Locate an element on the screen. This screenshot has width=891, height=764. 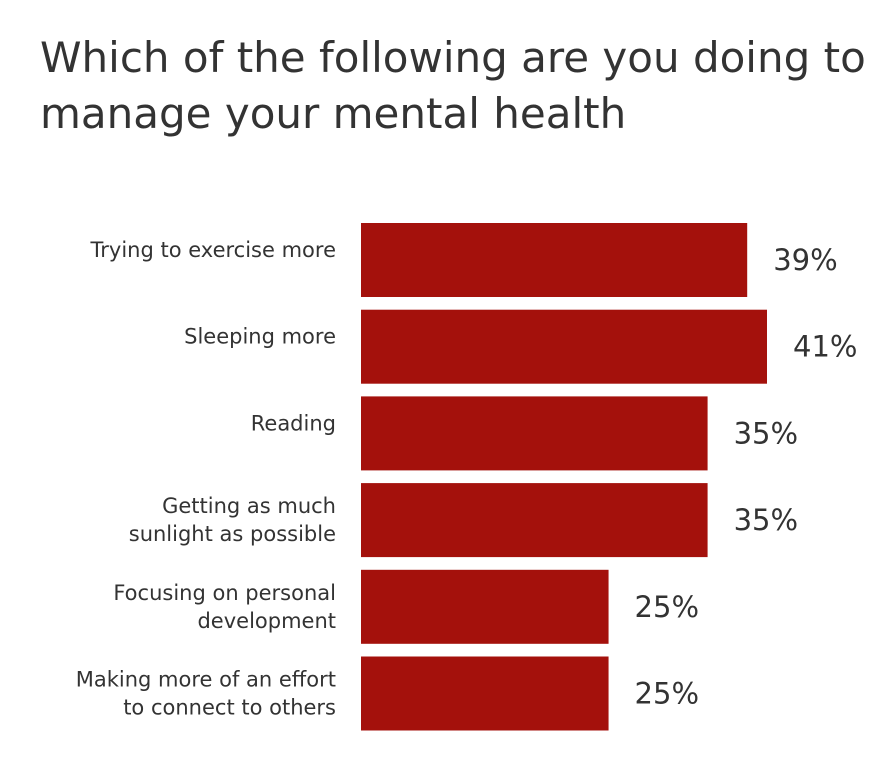
value-label-5: 25% is located at coordinates (667, 694).